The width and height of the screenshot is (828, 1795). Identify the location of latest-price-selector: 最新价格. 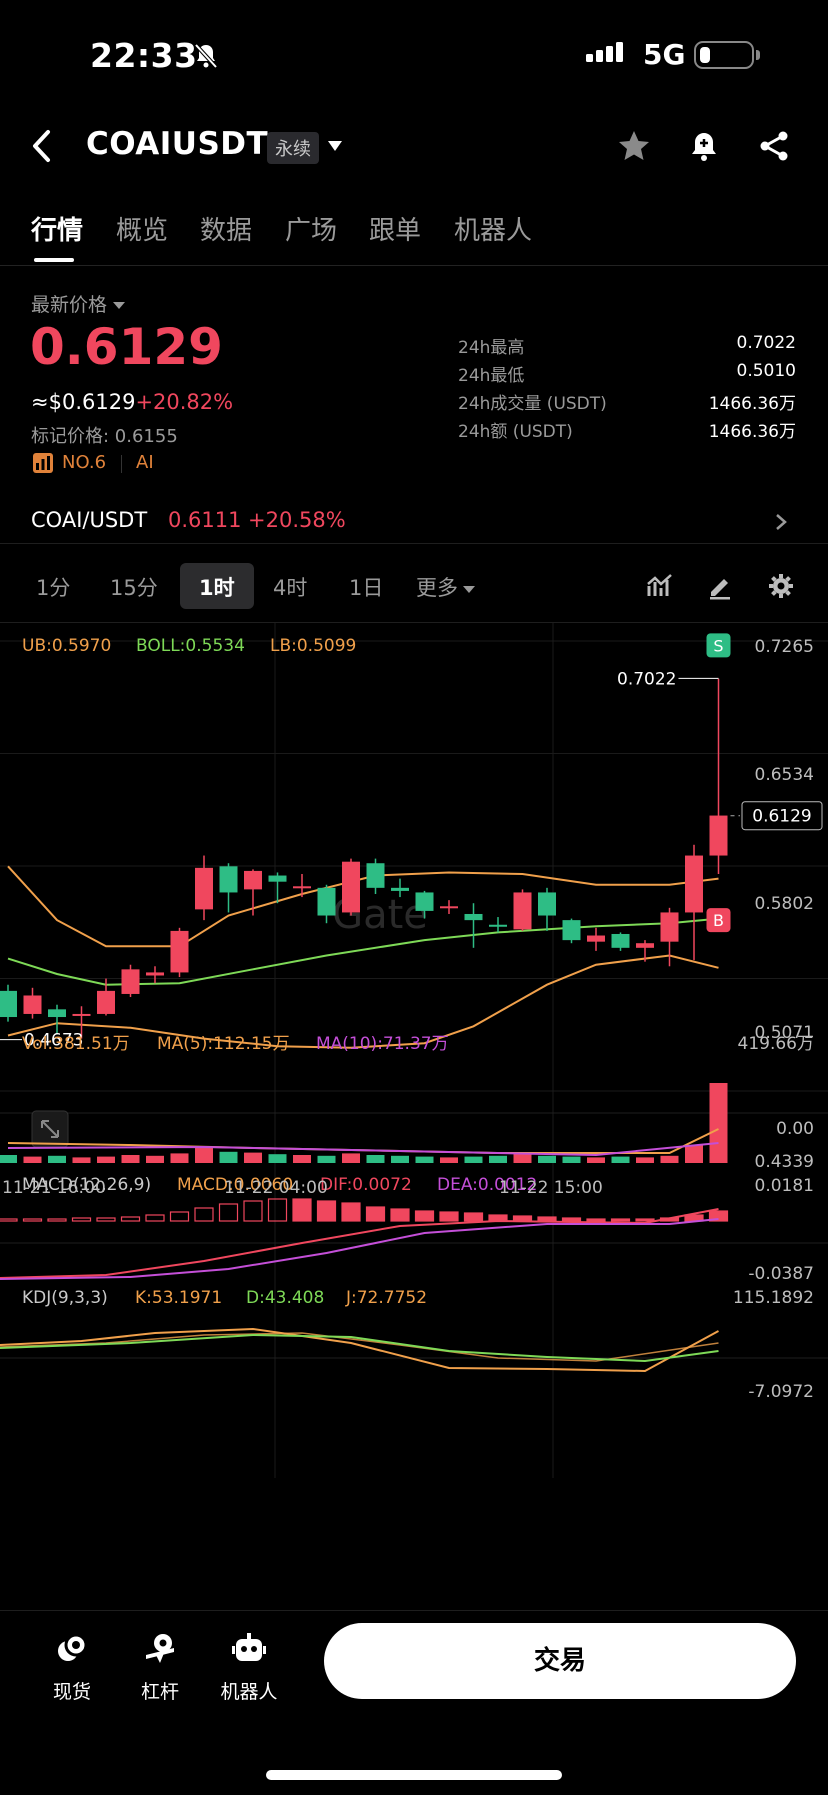
(78, 303).